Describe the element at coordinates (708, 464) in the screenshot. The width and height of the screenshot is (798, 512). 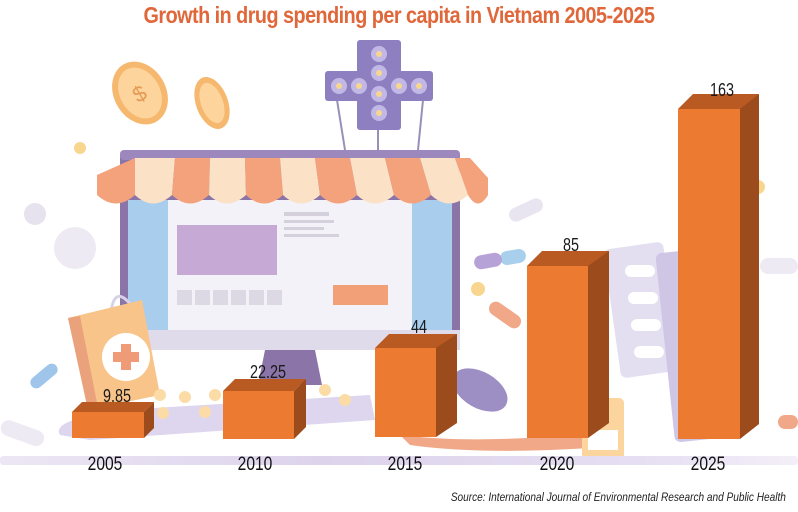
I see `year-label-2025: 2025` at that location.